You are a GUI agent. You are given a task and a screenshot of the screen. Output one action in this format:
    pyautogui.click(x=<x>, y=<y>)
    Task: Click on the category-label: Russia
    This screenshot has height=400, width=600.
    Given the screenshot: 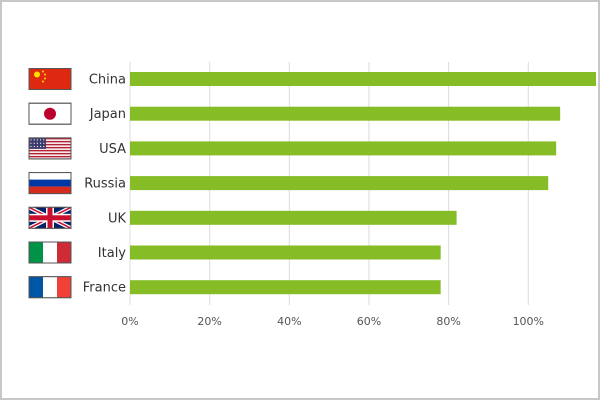 What is the action you would take?
    pyautogui.click(x=105, y=184)
    